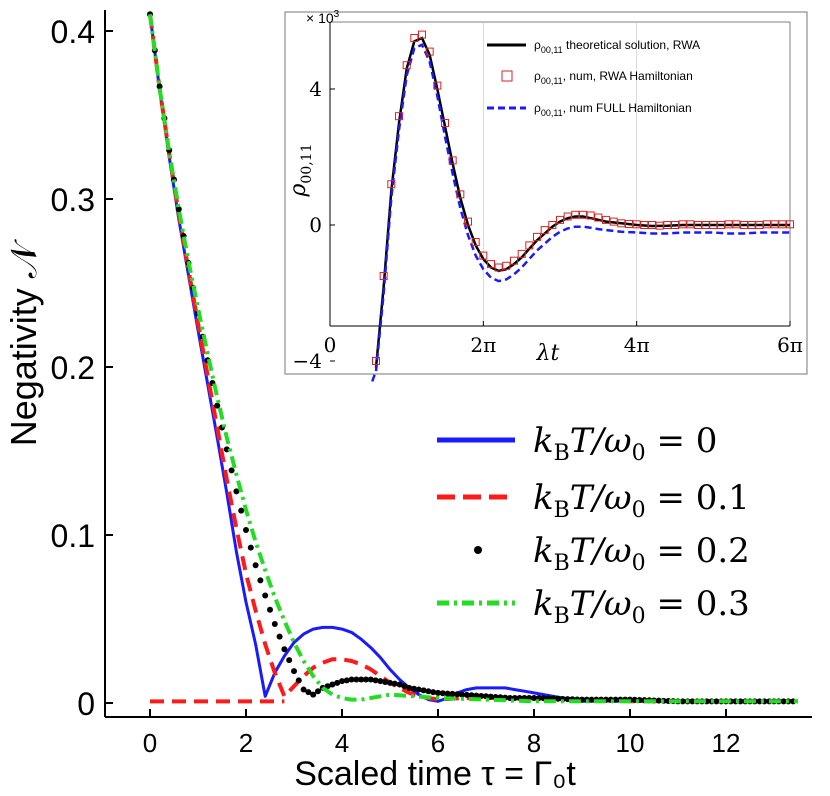 The width and height of the screenshot is (830, 796). Describe the element at coordinates (478, 550) in the screenshot. I see `legend-marker` at that location.